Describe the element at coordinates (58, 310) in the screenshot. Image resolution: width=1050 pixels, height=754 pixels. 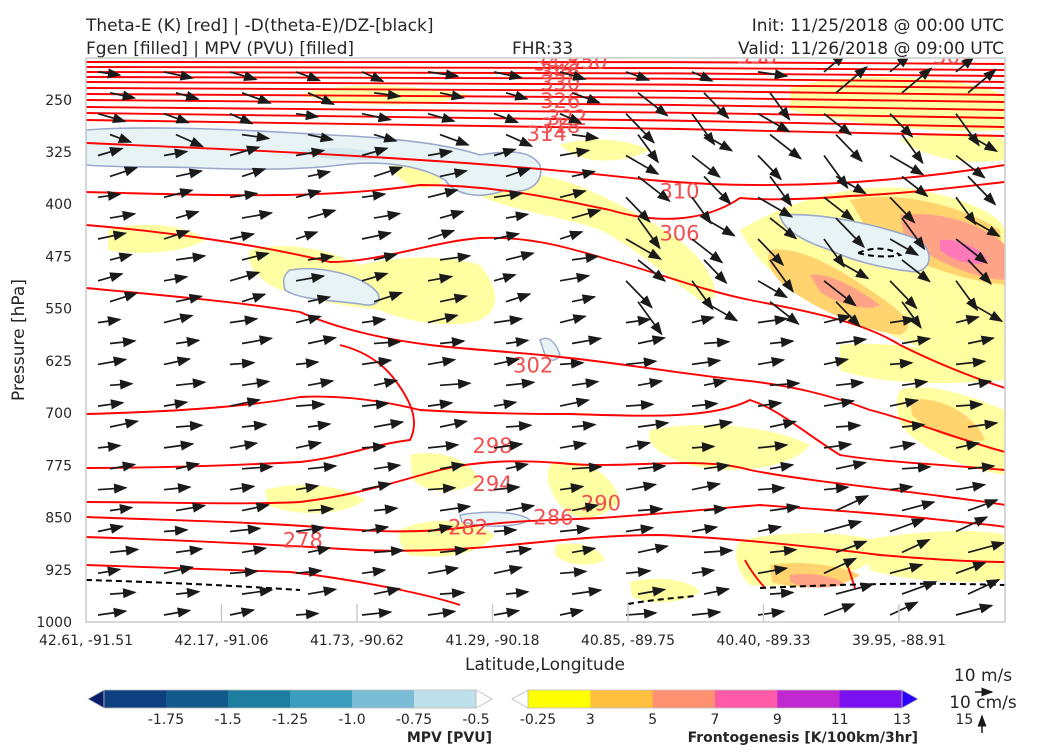
I see `y-tick-label: 550` at that location.